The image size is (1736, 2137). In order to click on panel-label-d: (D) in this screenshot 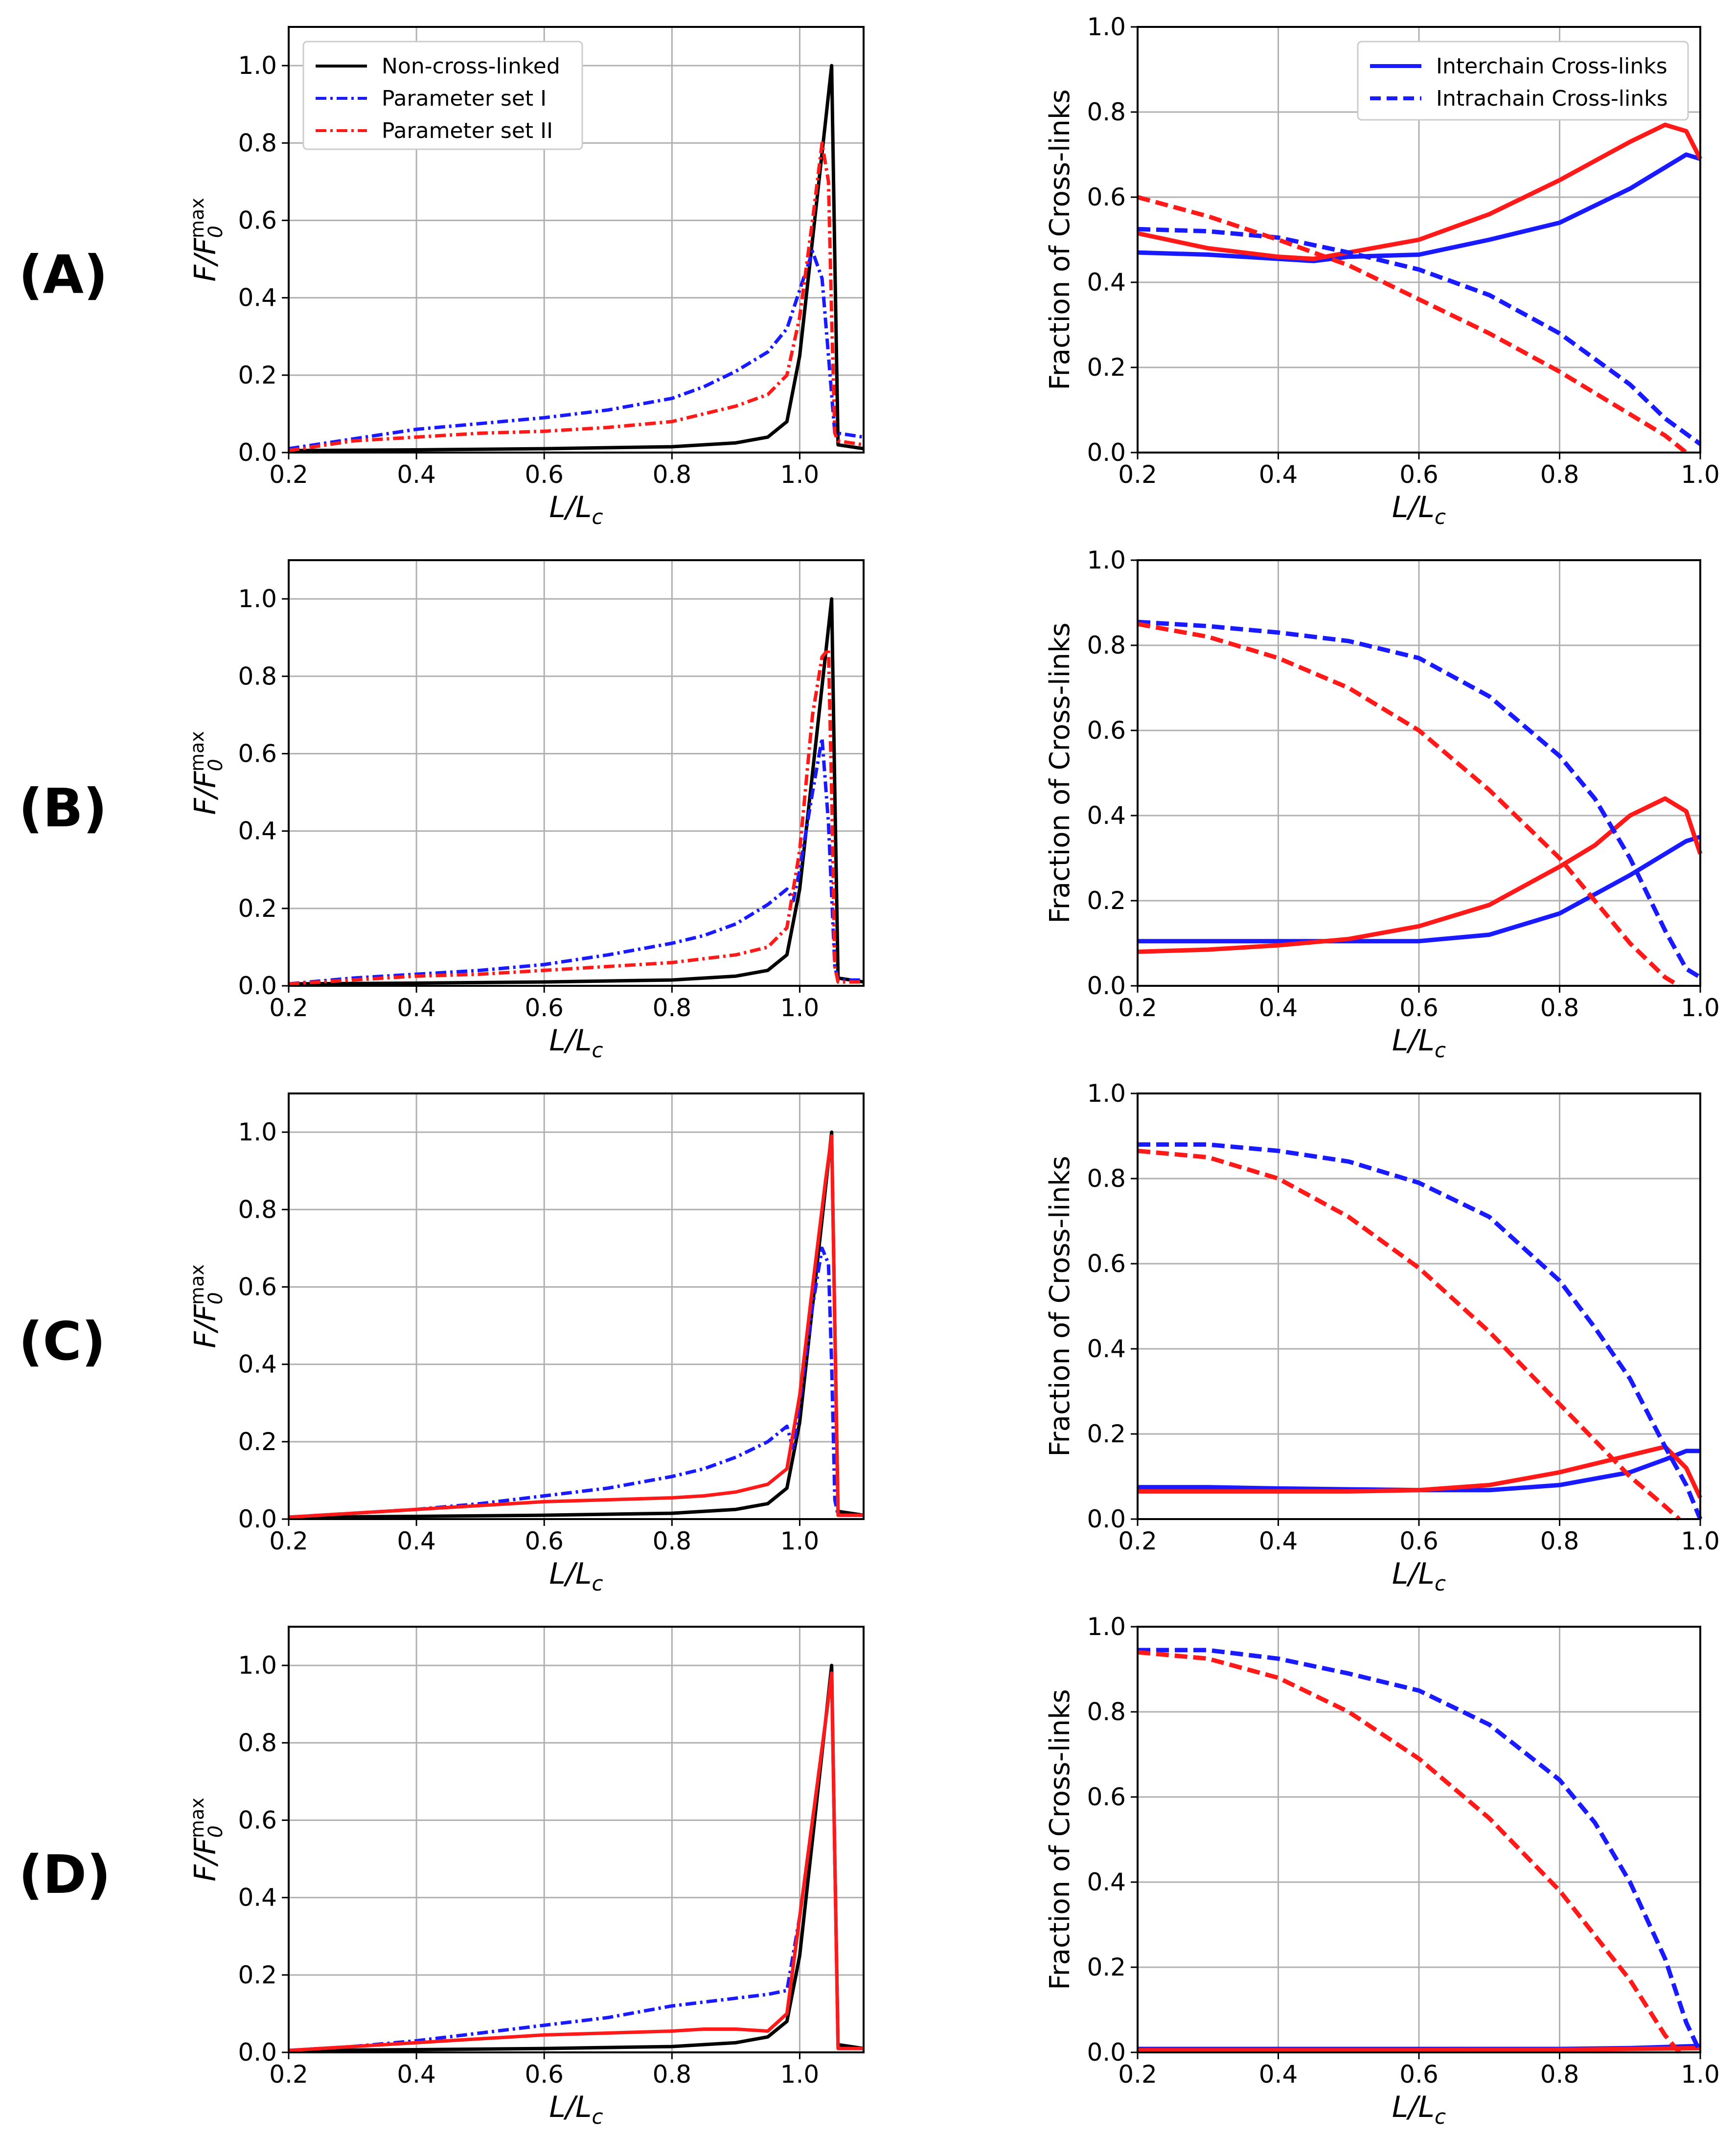, I will do `click(65, 1875)`.